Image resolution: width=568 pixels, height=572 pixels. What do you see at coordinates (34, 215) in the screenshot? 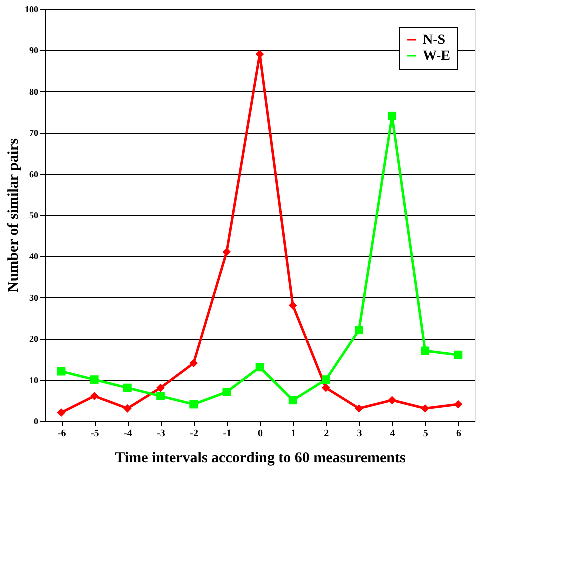
I see `y-tick-label: 50` at bounding box center [34, 215].